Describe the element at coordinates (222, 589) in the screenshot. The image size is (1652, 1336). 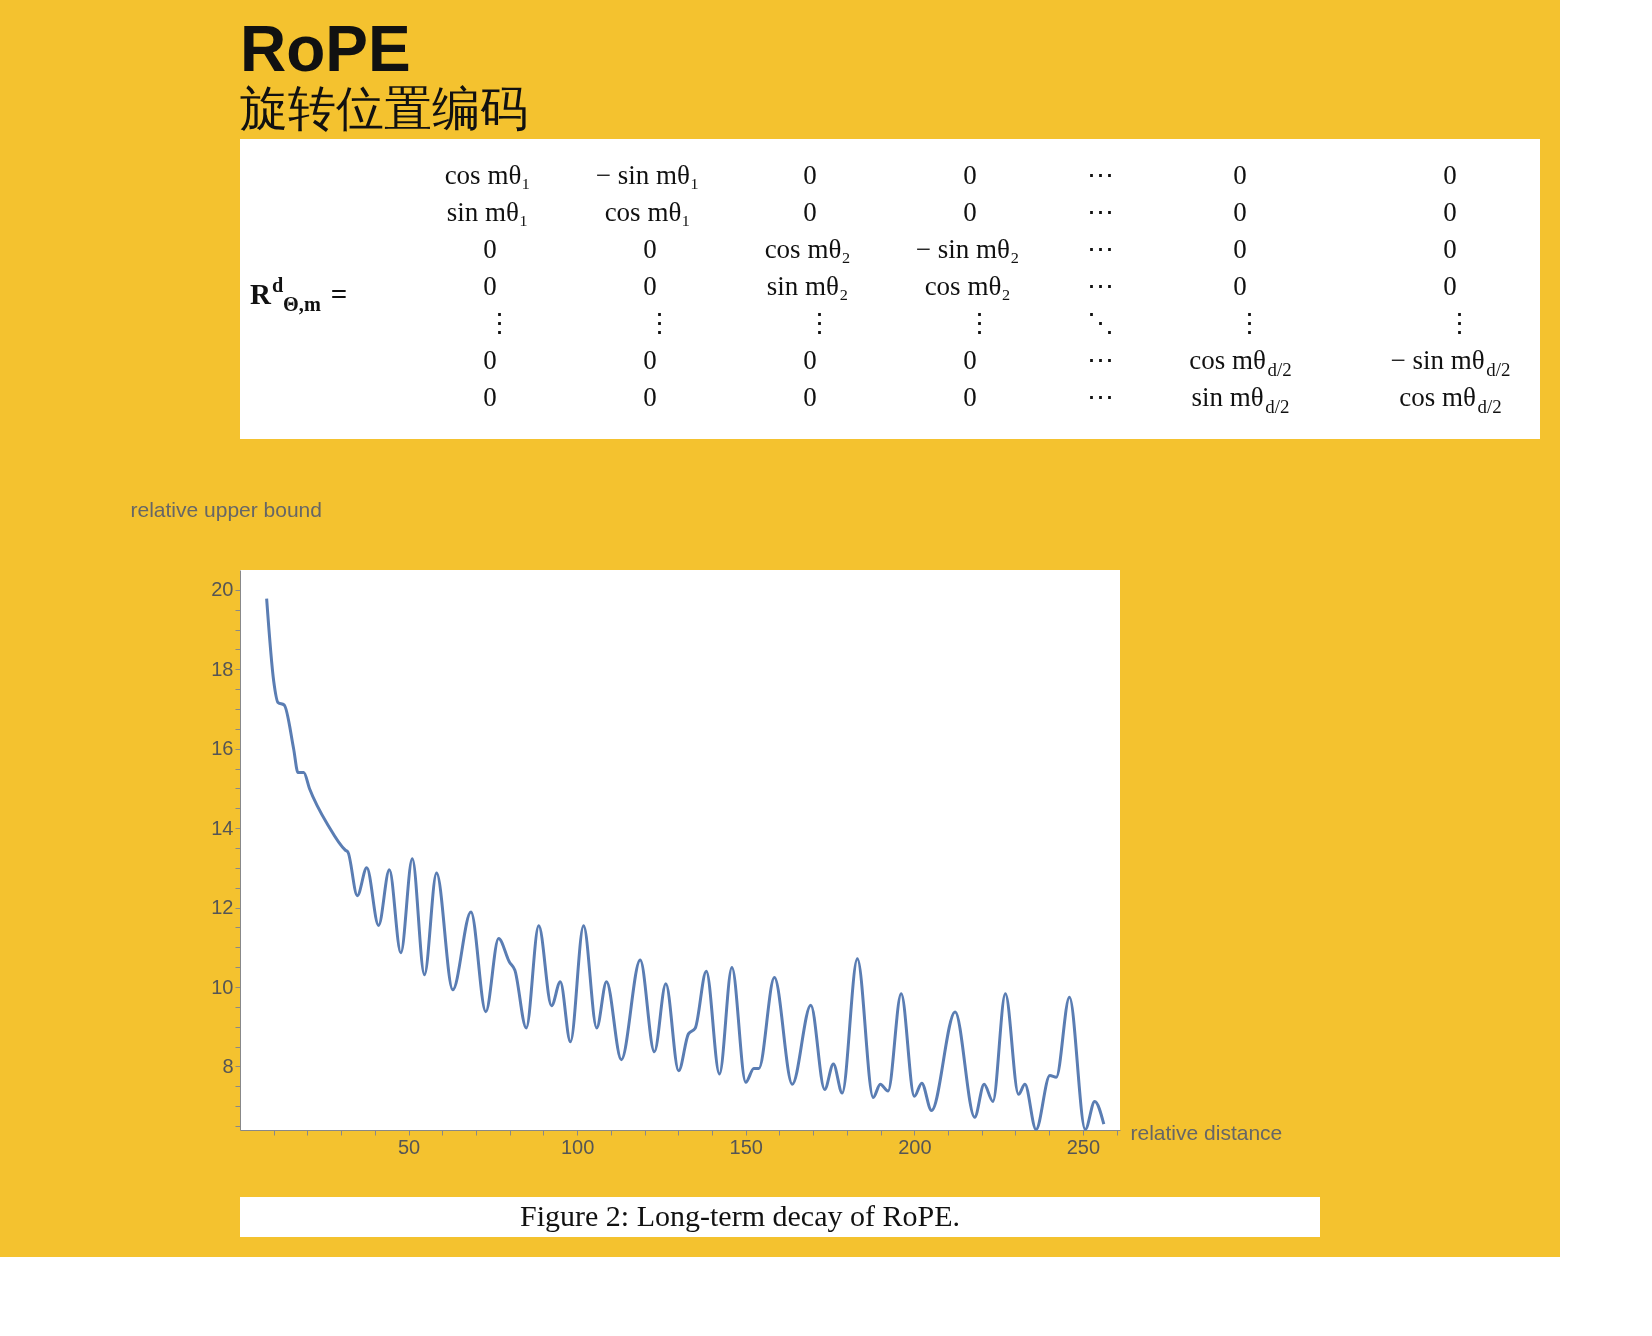
I see `y-tick-label: 20` at that location.